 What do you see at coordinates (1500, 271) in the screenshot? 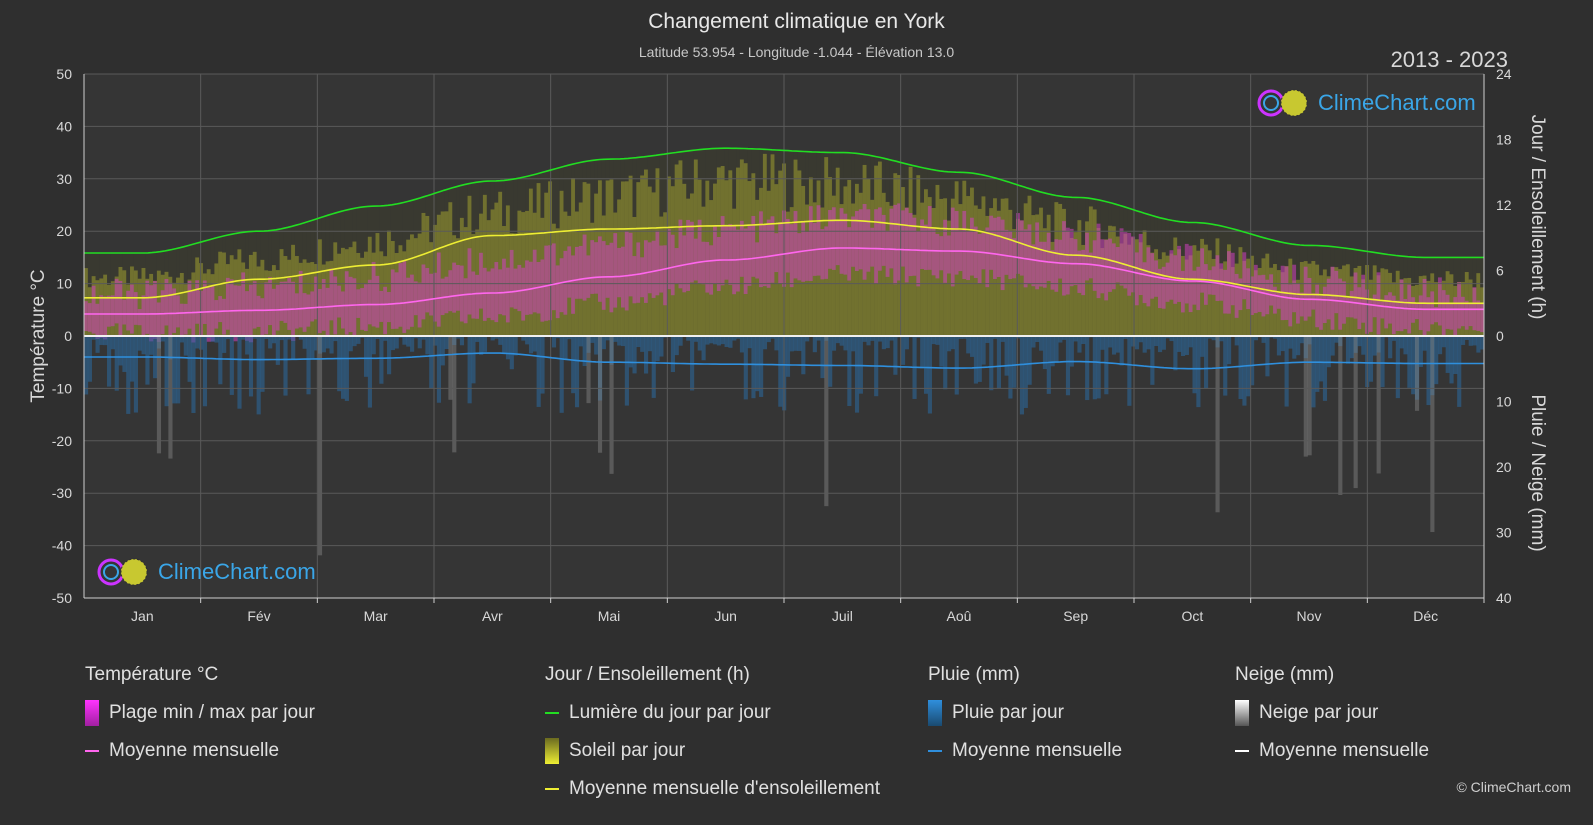
I see `y-right-top-tick-label: 6` at bounding box center [1500, 271].